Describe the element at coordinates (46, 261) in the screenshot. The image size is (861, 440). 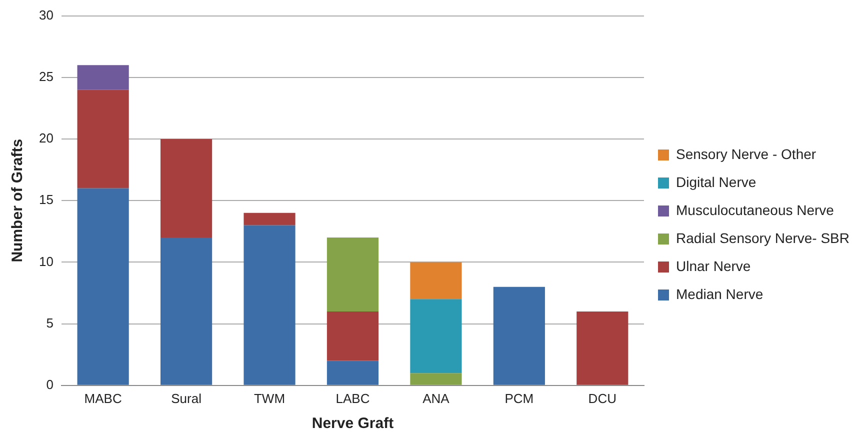
I see `y-tick-label: 10` at that location.